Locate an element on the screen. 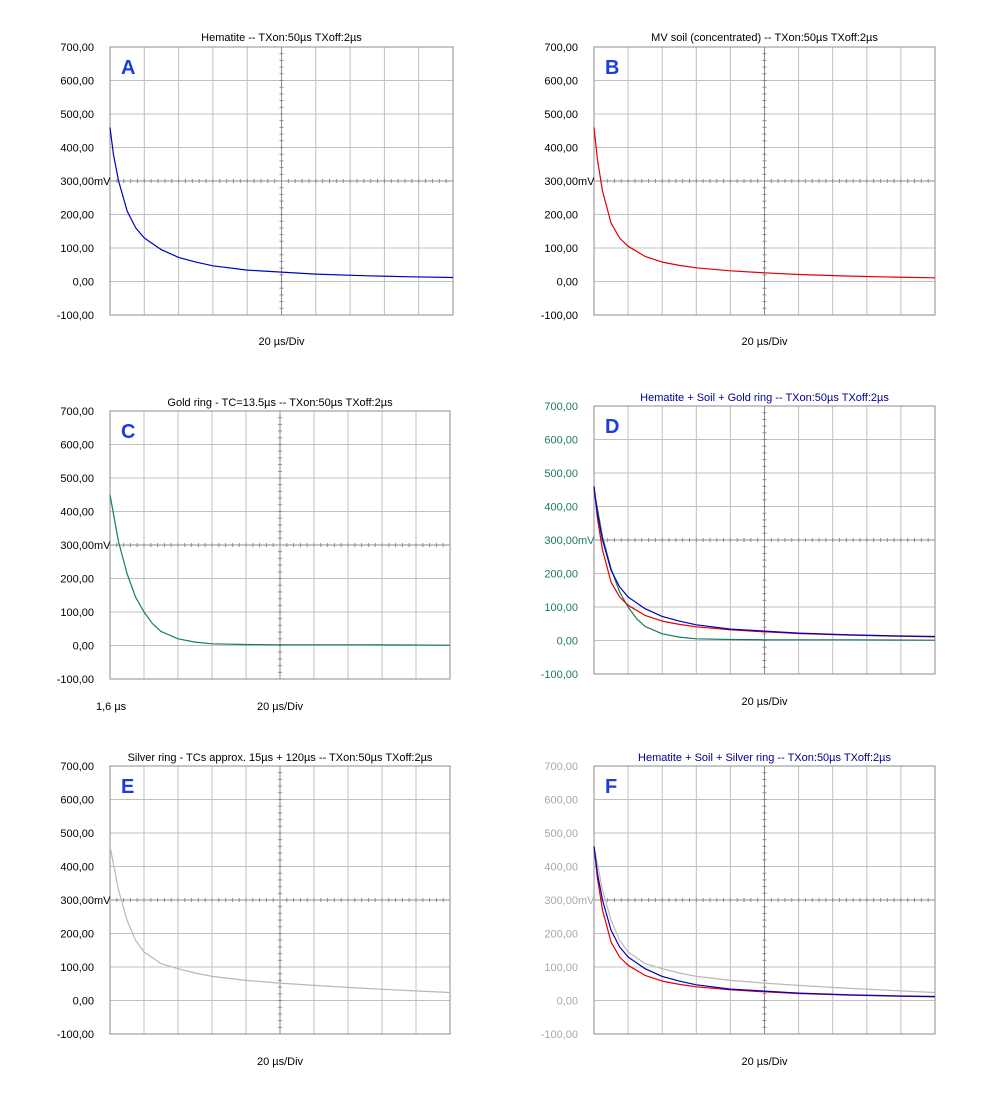  series-line-soil is located at coordinates (764, 203).